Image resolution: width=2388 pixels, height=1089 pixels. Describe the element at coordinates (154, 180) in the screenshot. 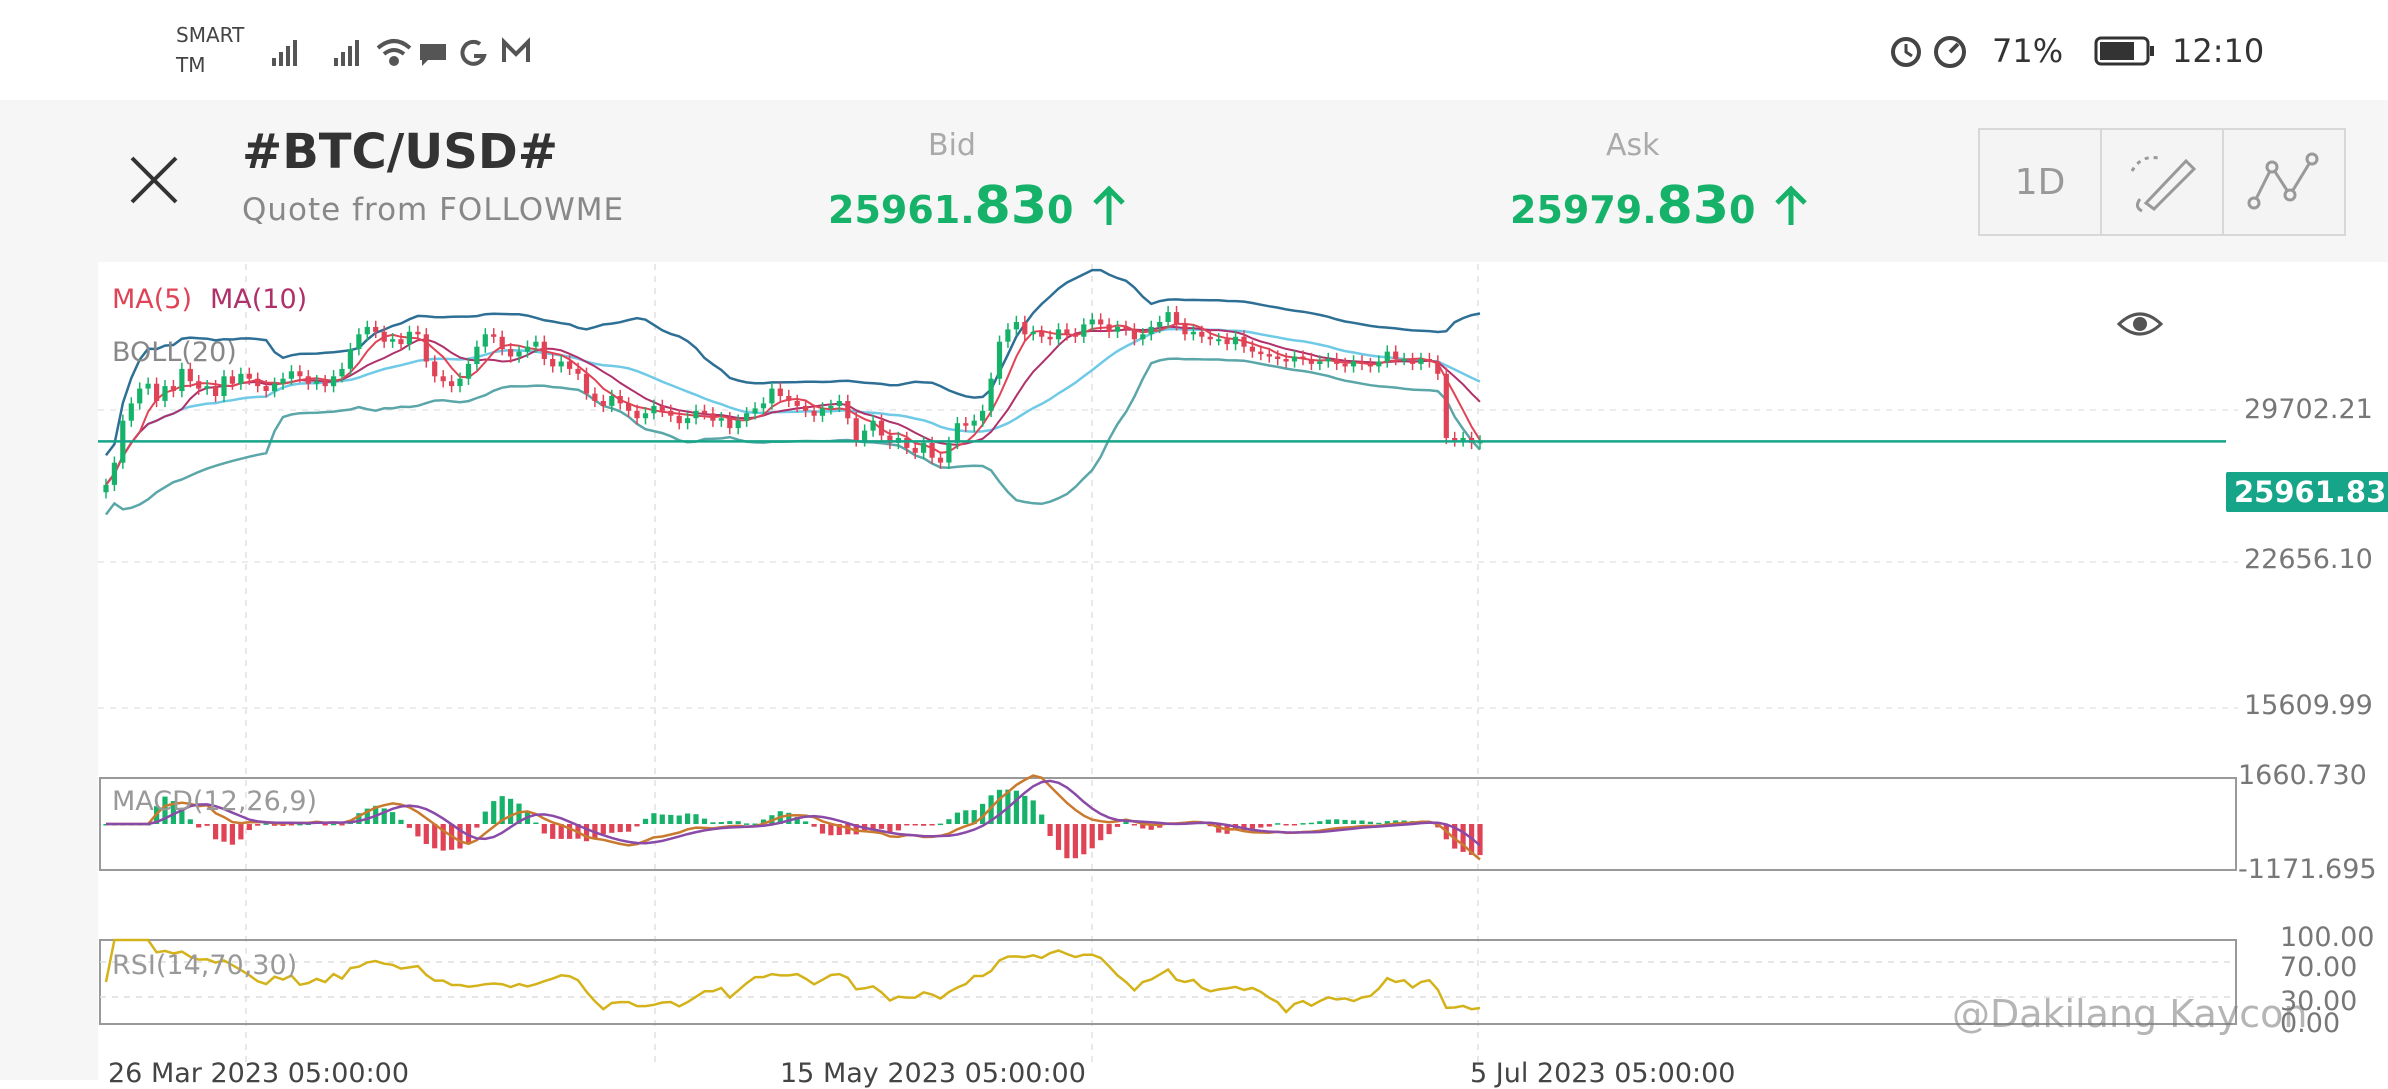

I see `close-icon` at that location.